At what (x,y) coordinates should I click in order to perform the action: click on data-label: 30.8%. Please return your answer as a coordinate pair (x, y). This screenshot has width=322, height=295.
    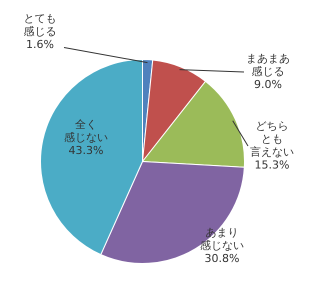
    Looking at the image, I should click on (222, 258).